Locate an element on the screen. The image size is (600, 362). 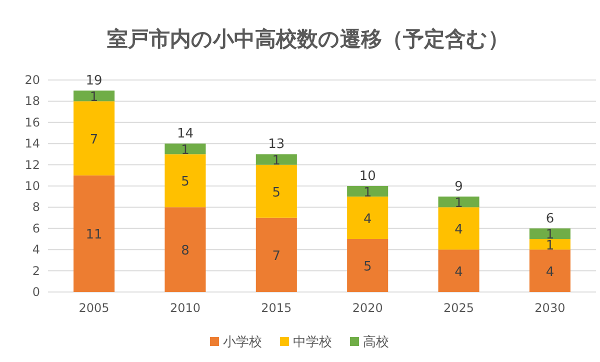
total-label: 10 is located at coordinates (367, 176).